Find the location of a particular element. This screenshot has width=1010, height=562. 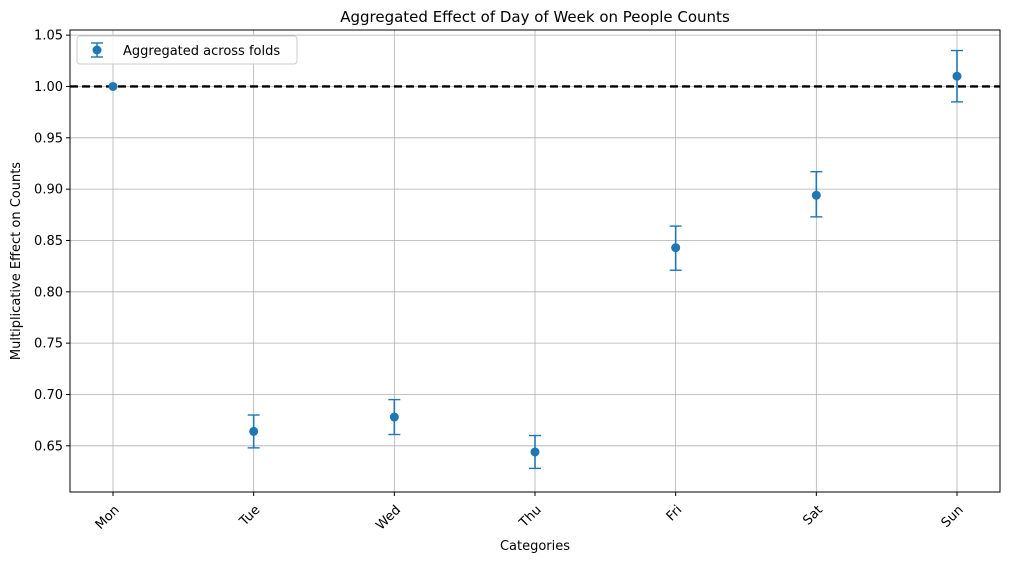

x-axis-ticks: Mon Tue Wed Thu Fri Sat Sun is located at coordinates (530, 512).